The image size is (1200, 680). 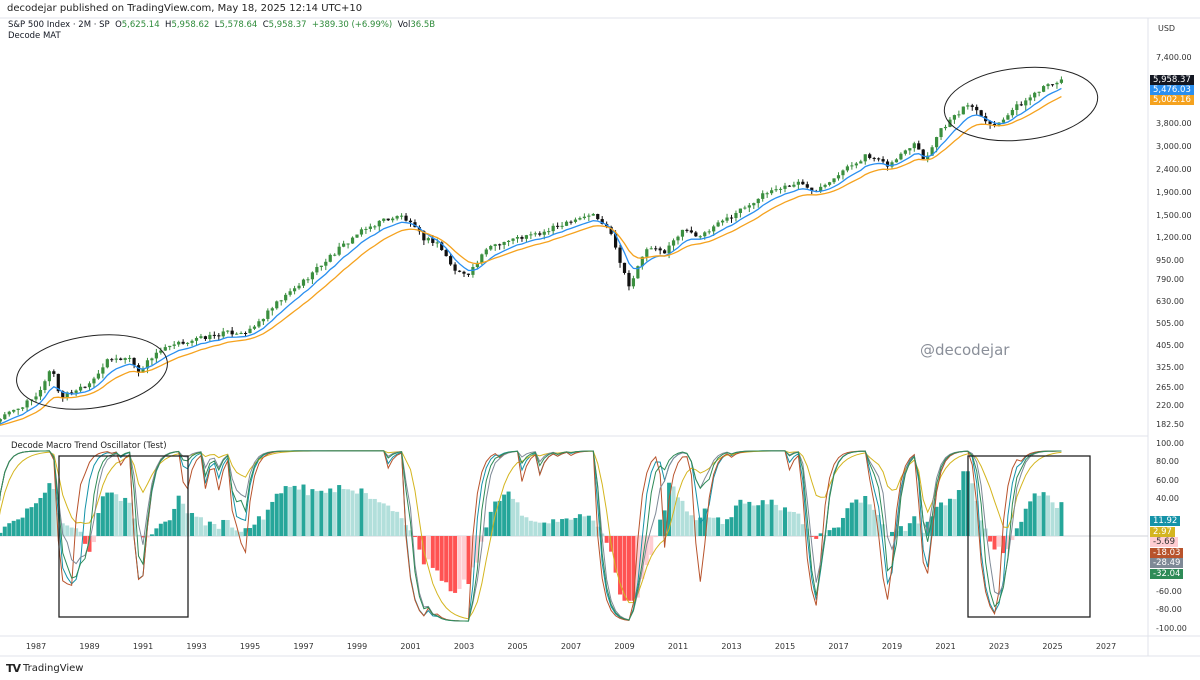 I want to click on time-axis-label: 2025, so click(x=1052, y=646).